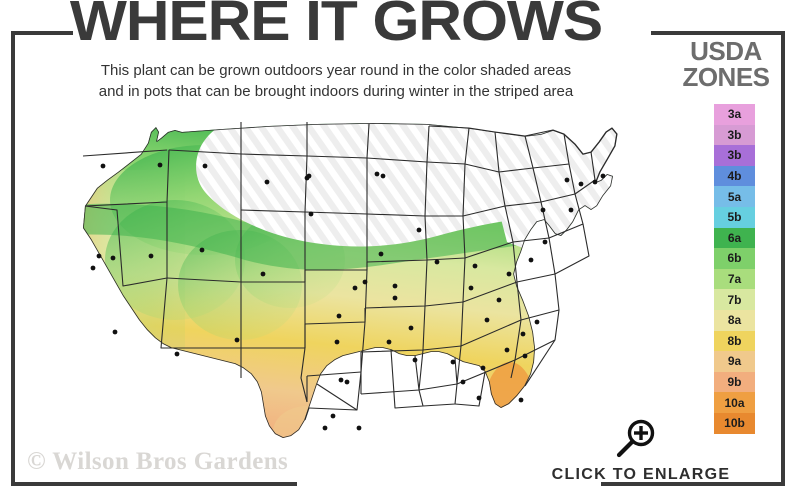 The height and width of the screenshot is (500, 800). I want to click on legend-swatch-7a-8: 7a, so click(734, 279).